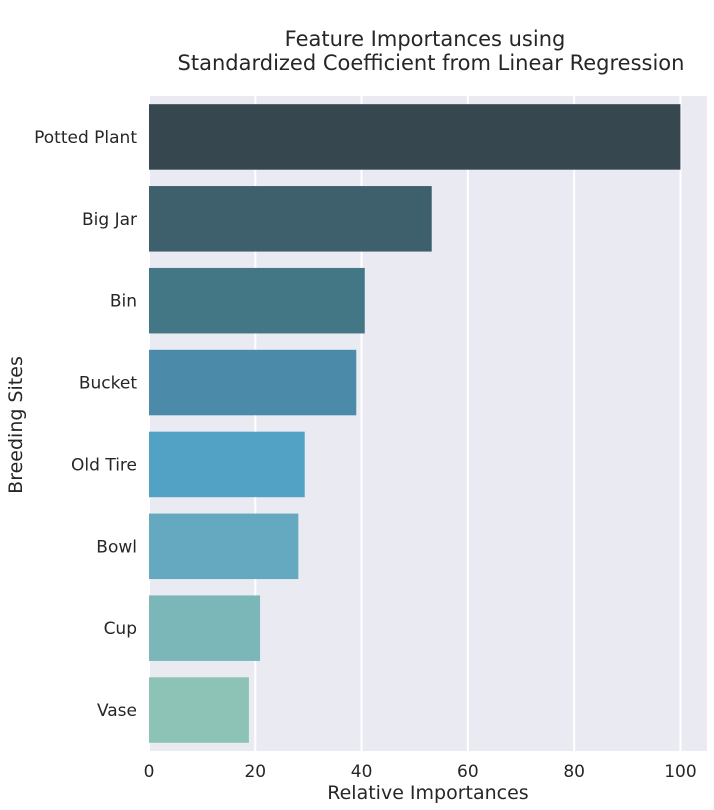  I want to click on x-tick-label: 20, so click(255, 772).